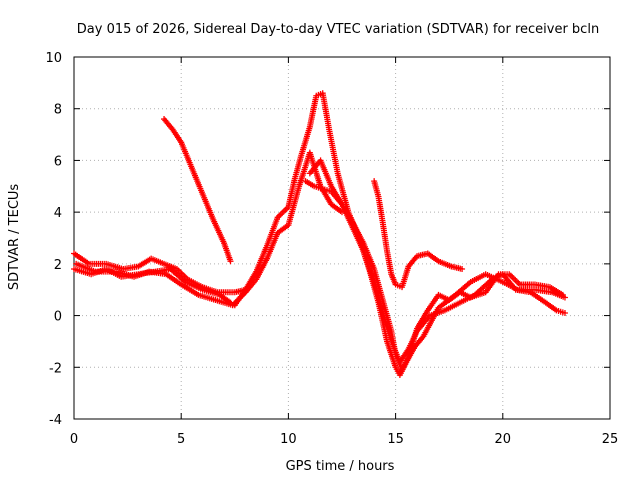 This screenshot has height=480, width=640. Describe the element at coordinates (181, 439) in the screenshot. I see `x-tick-label: 5` at that location.